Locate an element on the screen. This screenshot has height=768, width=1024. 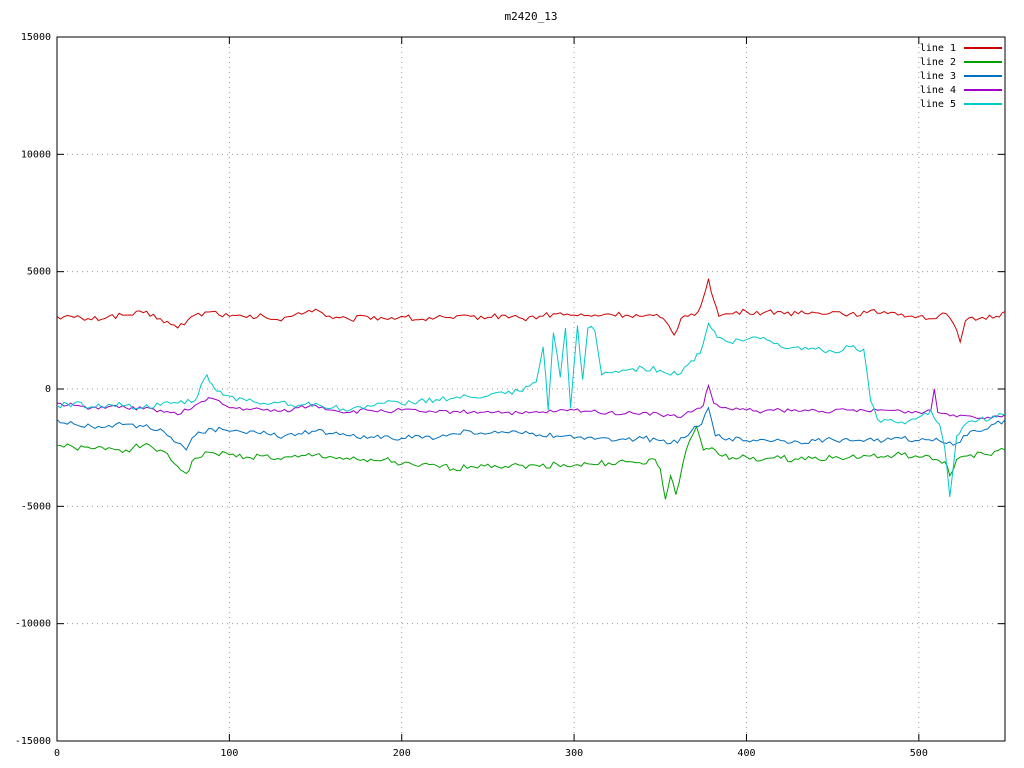
legend-label: line 1 is located at coordinates (937, 48).